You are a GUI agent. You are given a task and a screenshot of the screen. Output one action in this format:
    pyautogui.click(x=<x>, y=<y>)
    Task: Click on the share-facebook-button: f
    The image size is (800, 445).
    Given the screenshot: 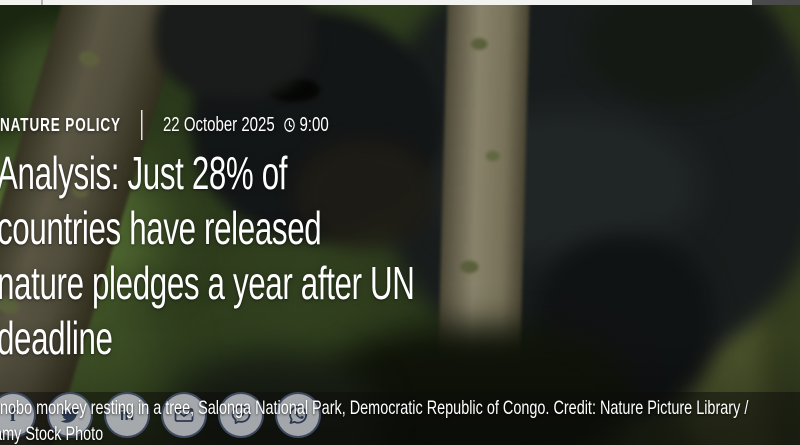 What is the action you would take?
    pyautogui.click(x=18, y=415)
    